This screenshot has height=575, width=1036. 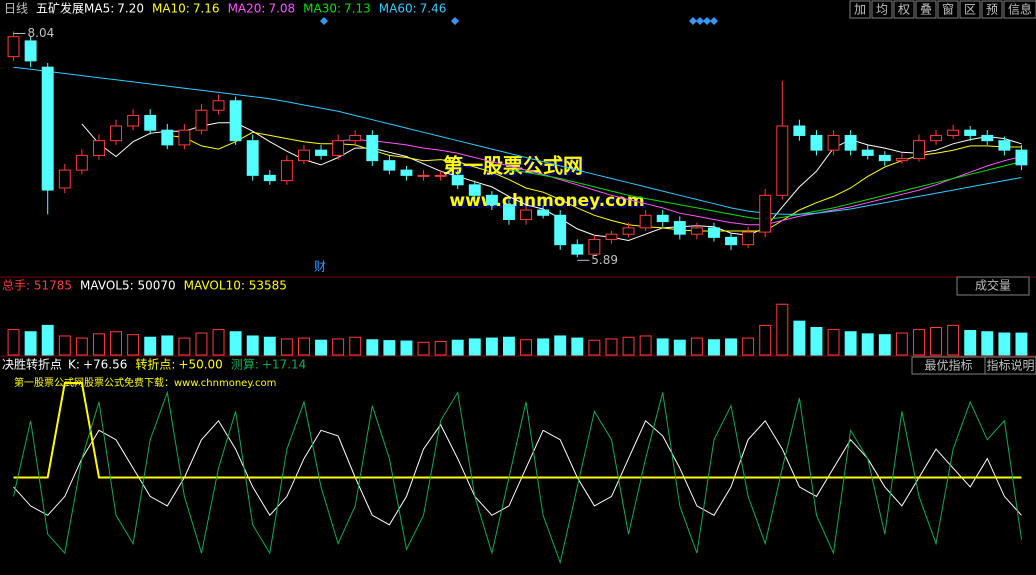 I want to click on legend-value: +17.14, so click(x=284, y=365).